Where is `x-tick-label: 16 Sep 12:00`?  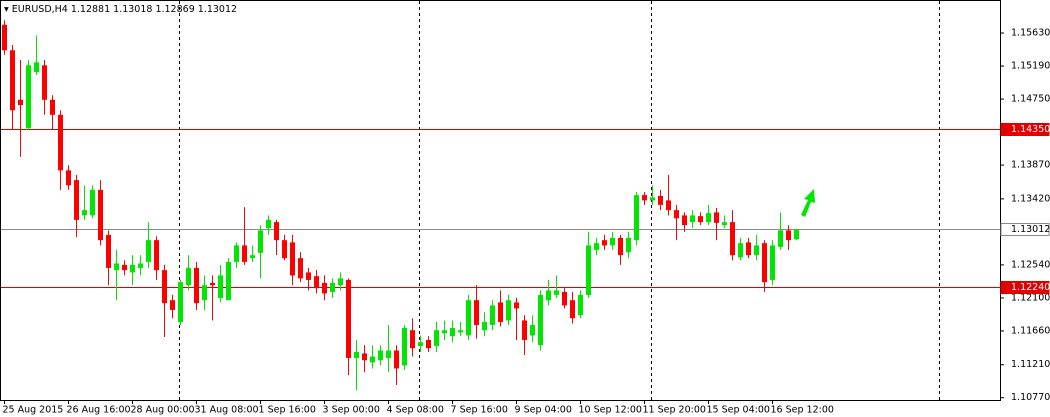 x-tick-label: 16 Sep 12:00 is located at coordinates (802, 410).